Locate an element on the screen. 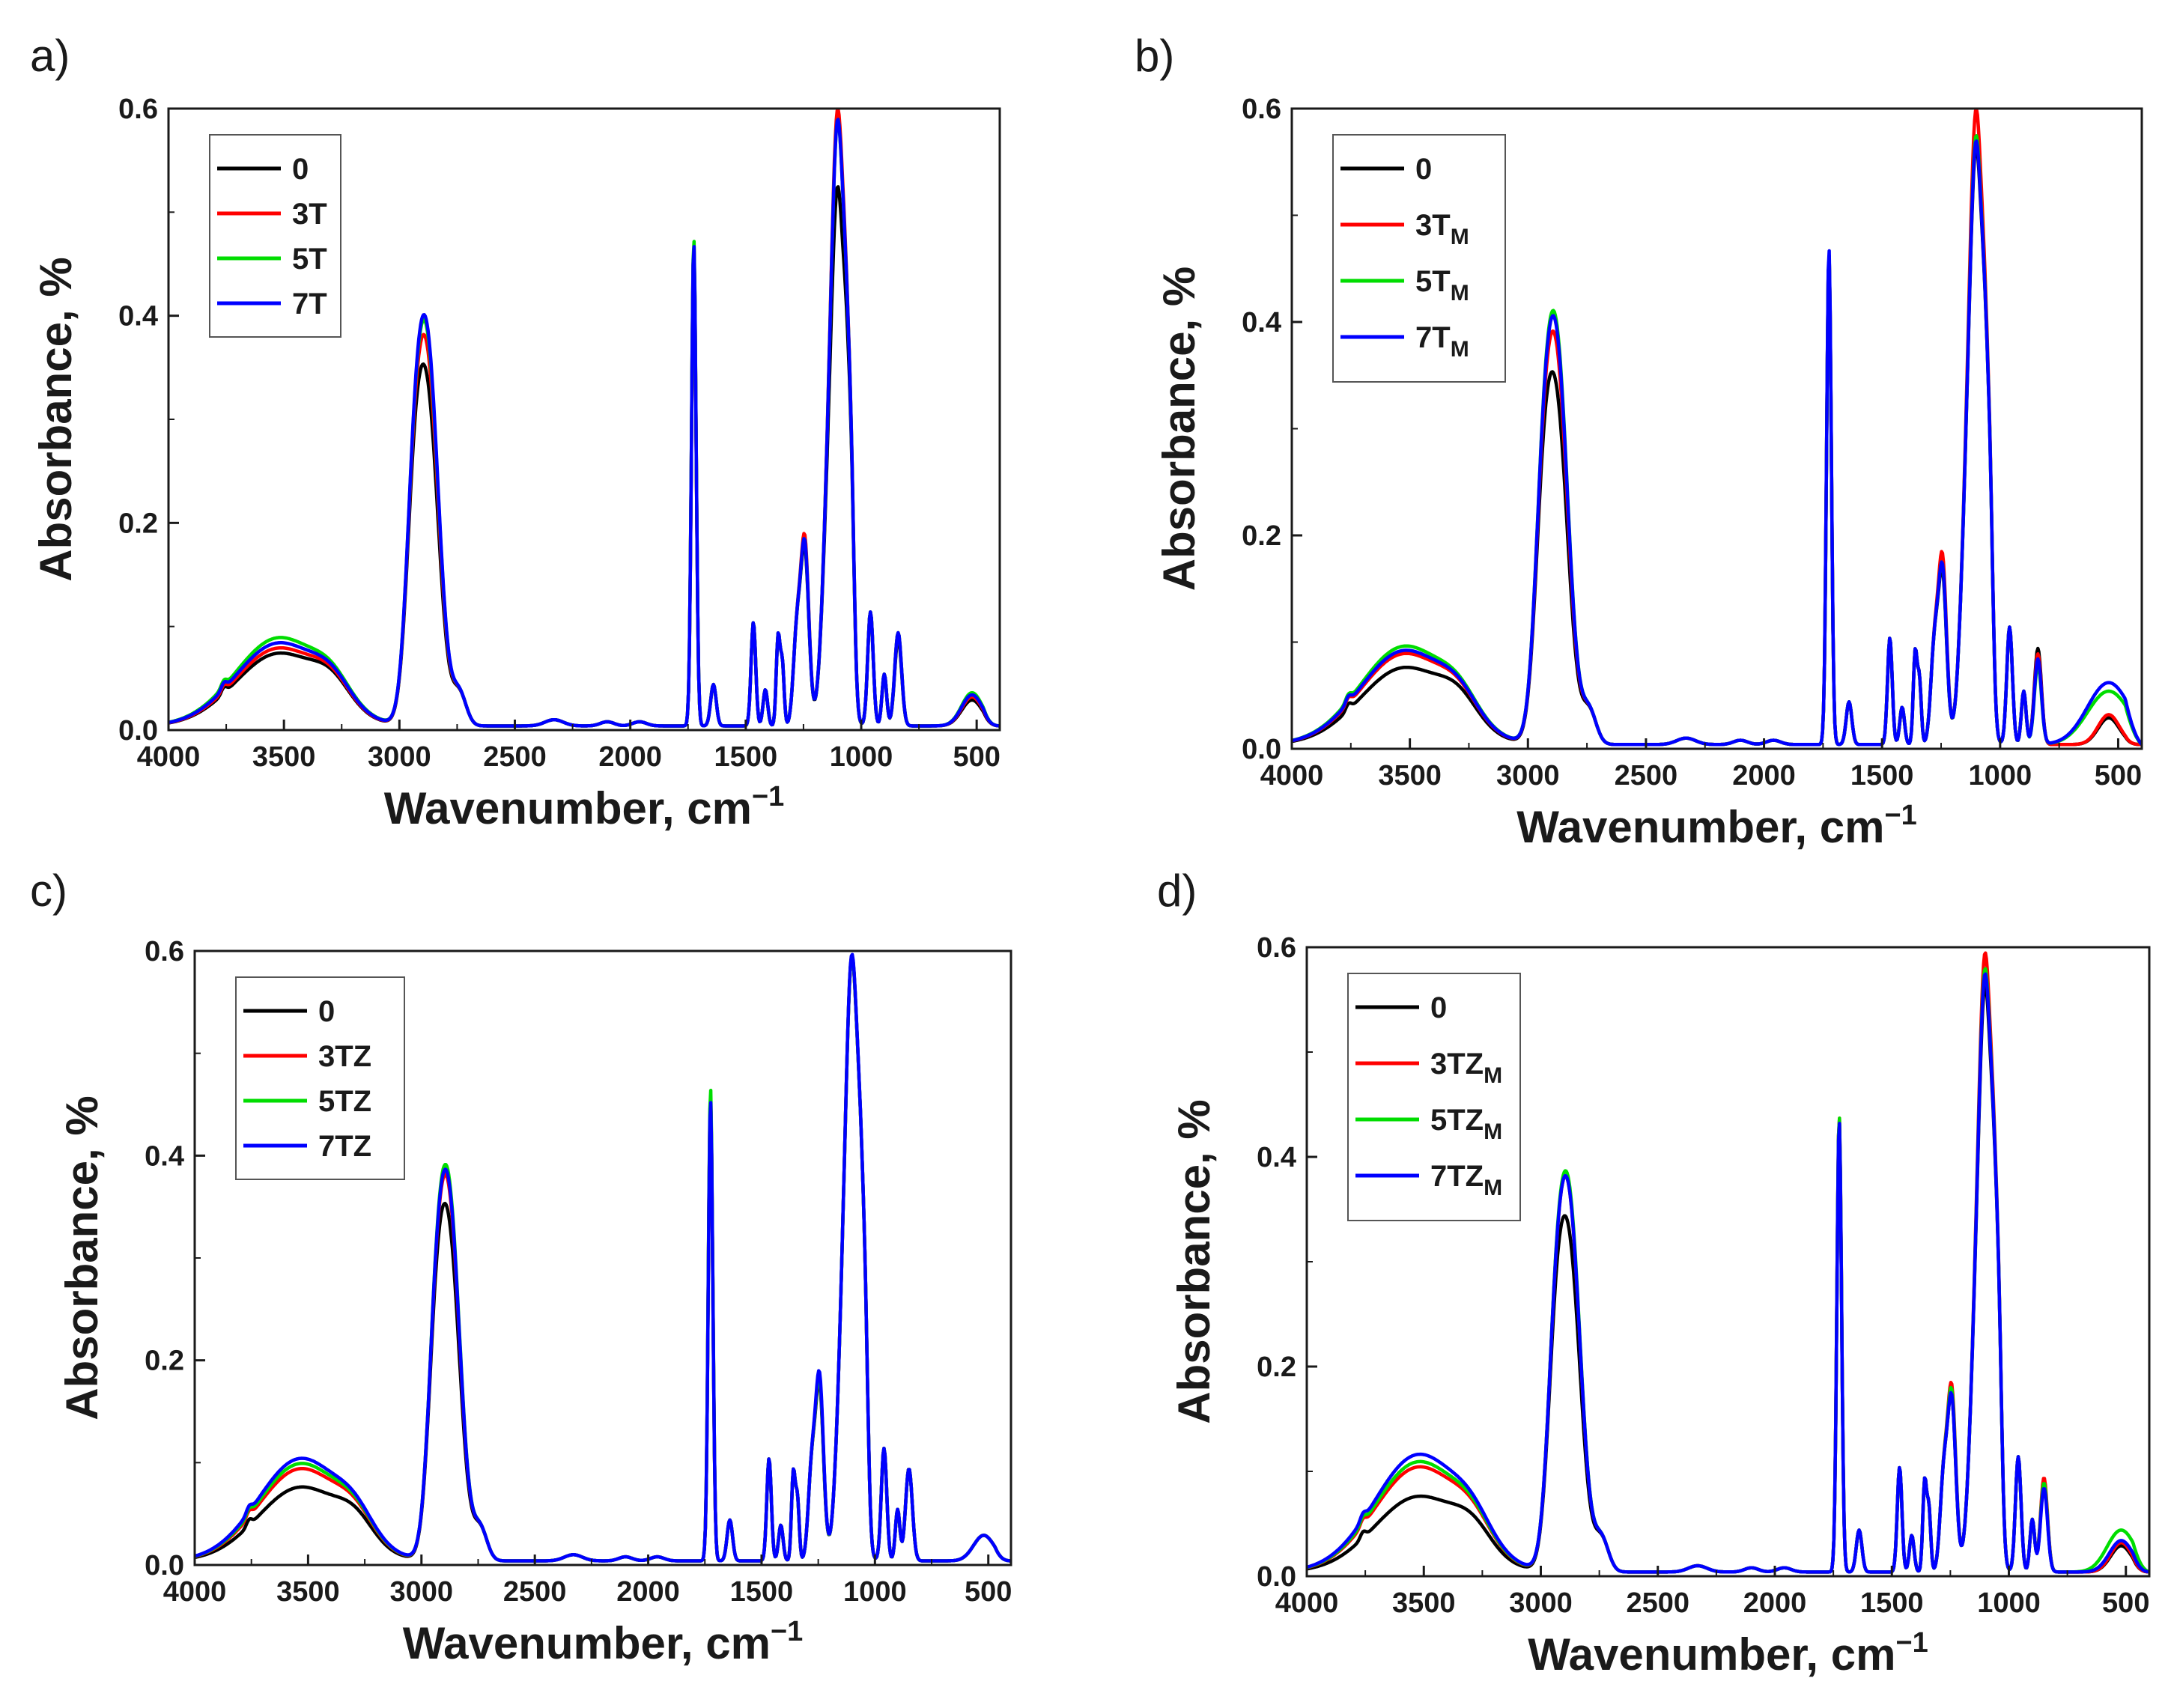 This screenshot has height=1708, width=2168. panel-label: a) is located at coordinates (50, 56).